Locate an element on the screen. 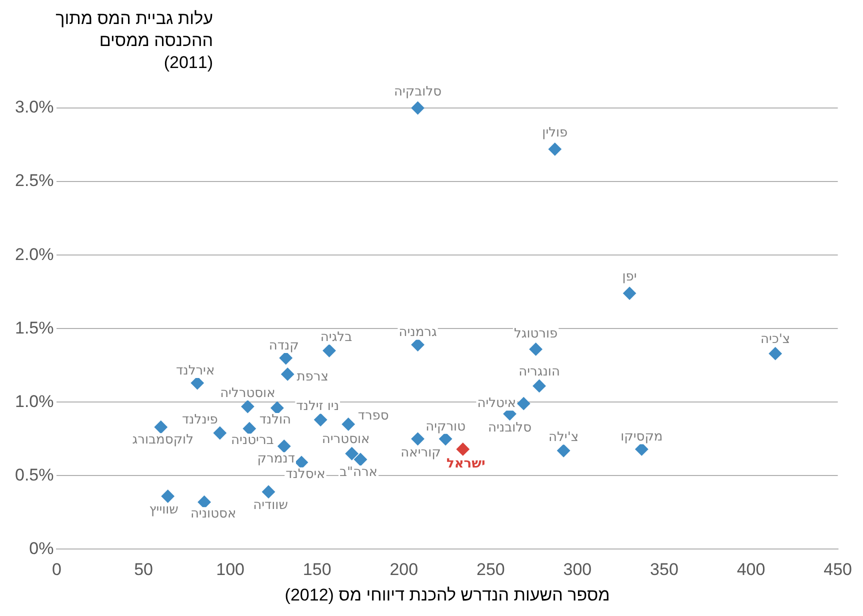  annotation: ארה"ב is located at coordinates (358, 472).